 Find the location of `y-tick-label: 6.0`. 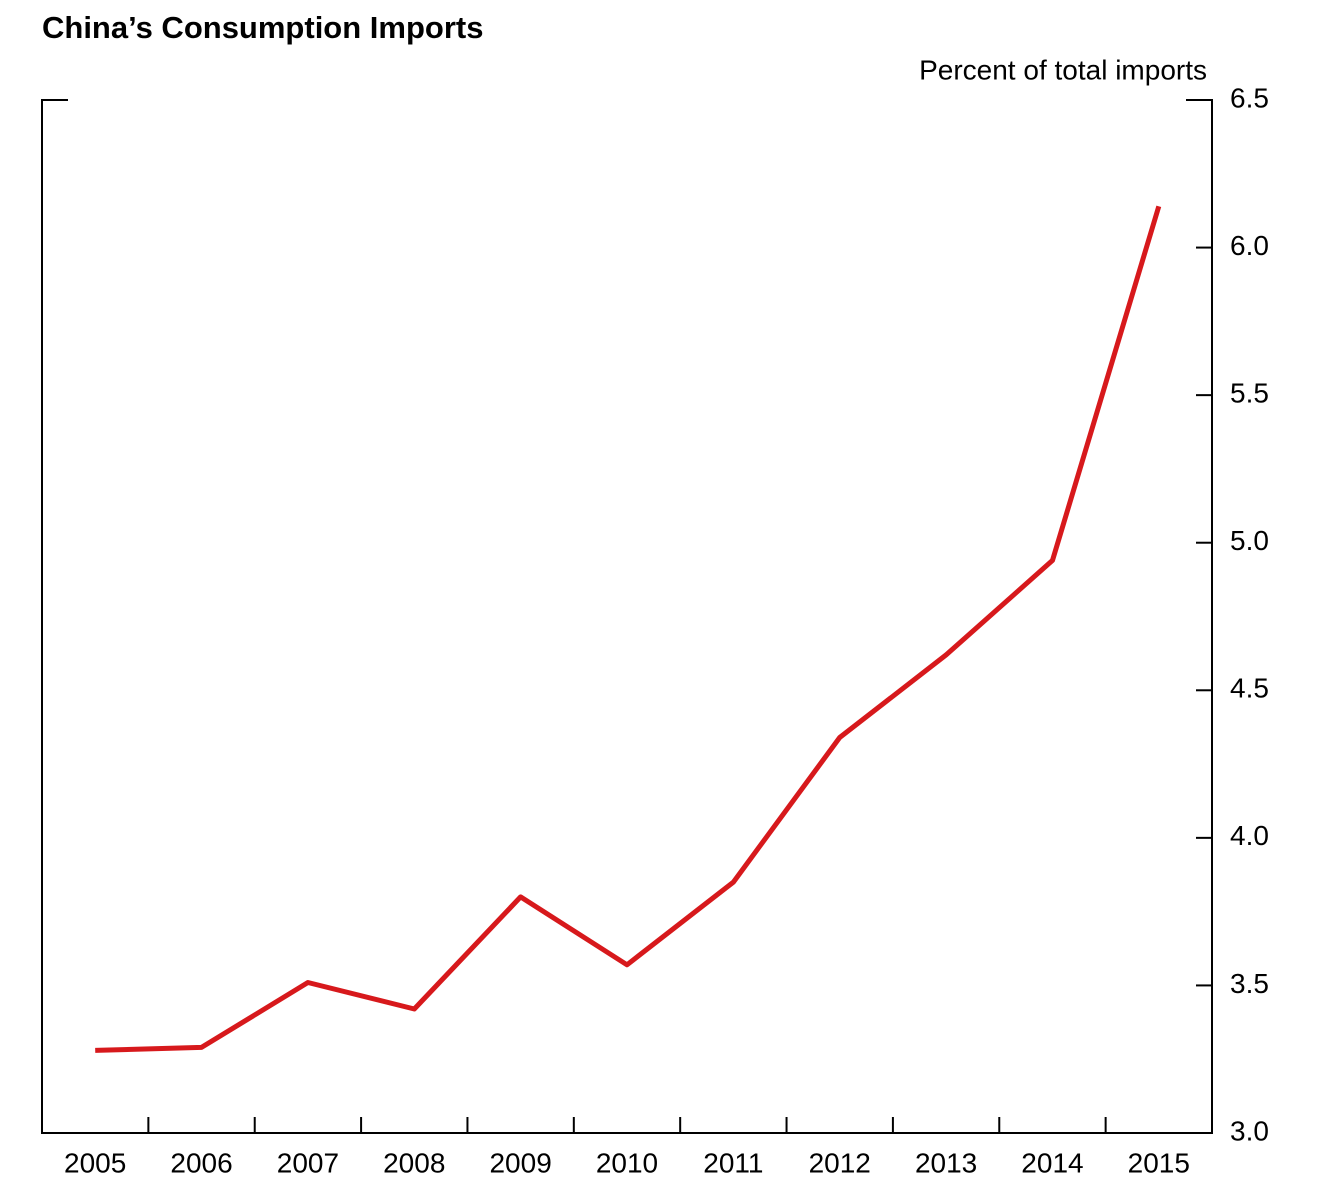

y-tick-label: 6.0 is located at coordinates (1249, 245).